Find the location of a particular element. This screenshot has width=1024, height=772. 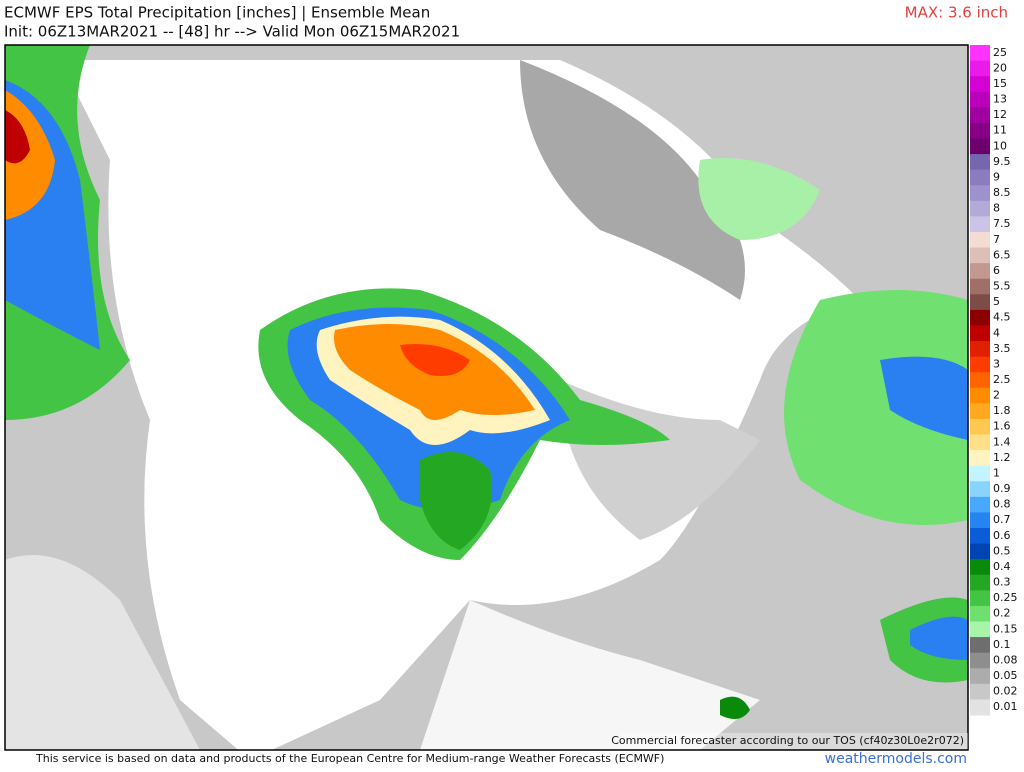

colorbar-label: 0.01 is located at coordinates (1005, 706).